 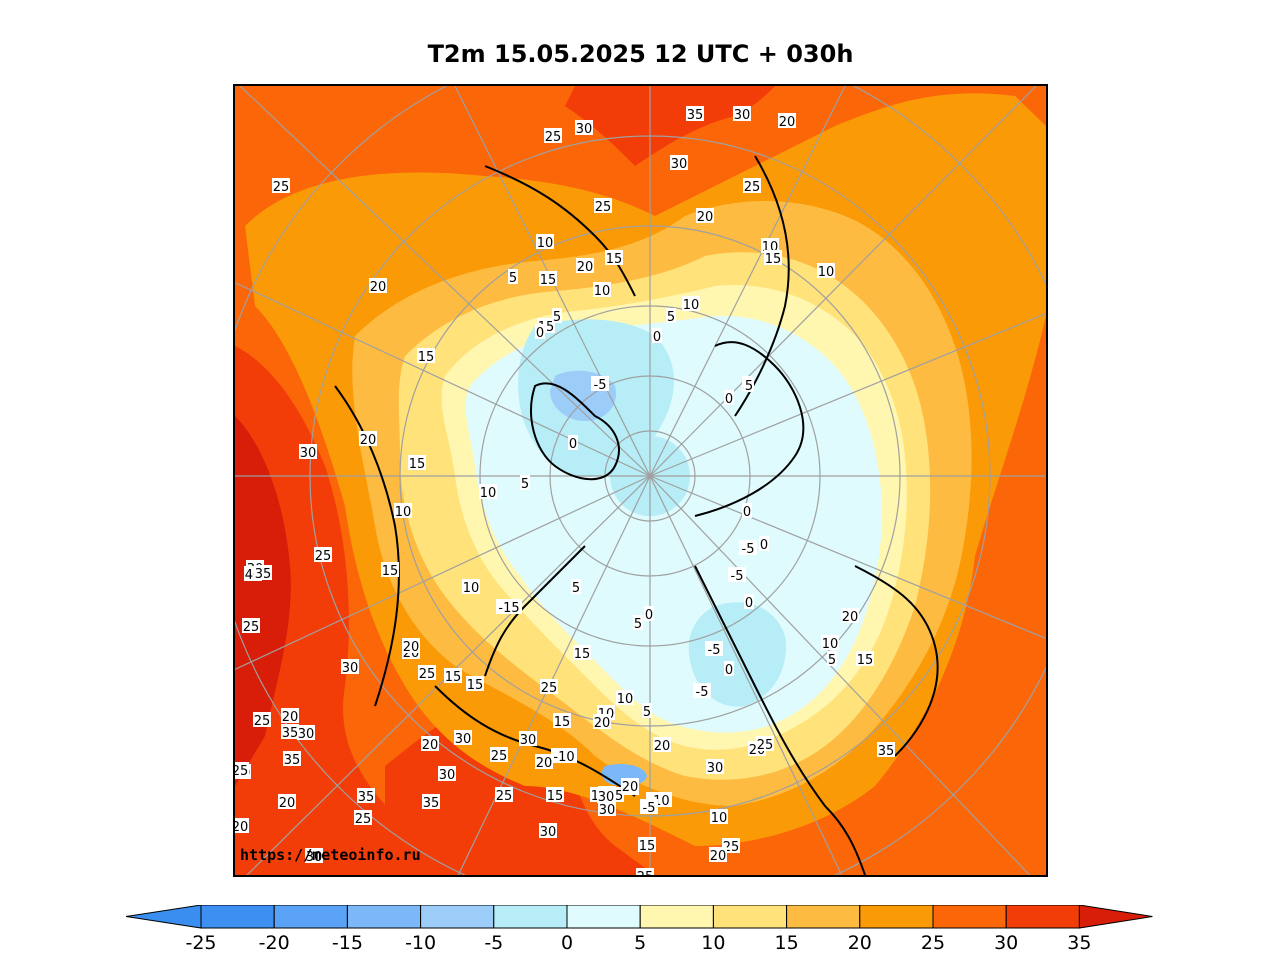 What do you see at coordinates (564, 756) in the screenshot?
I see `contour-label: -10` at bounding box center [564, 756].